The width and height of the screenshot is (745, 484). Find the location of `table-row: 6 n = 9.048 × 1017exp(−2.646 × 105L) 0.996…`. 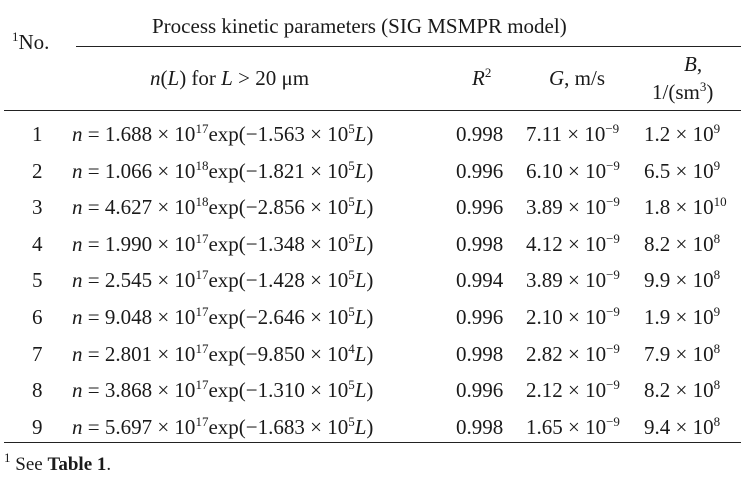

table-row: 6 n = 9.048 × 1017exp(−2.646 × 105L) 0.996… is located at coordinates (372, 316).